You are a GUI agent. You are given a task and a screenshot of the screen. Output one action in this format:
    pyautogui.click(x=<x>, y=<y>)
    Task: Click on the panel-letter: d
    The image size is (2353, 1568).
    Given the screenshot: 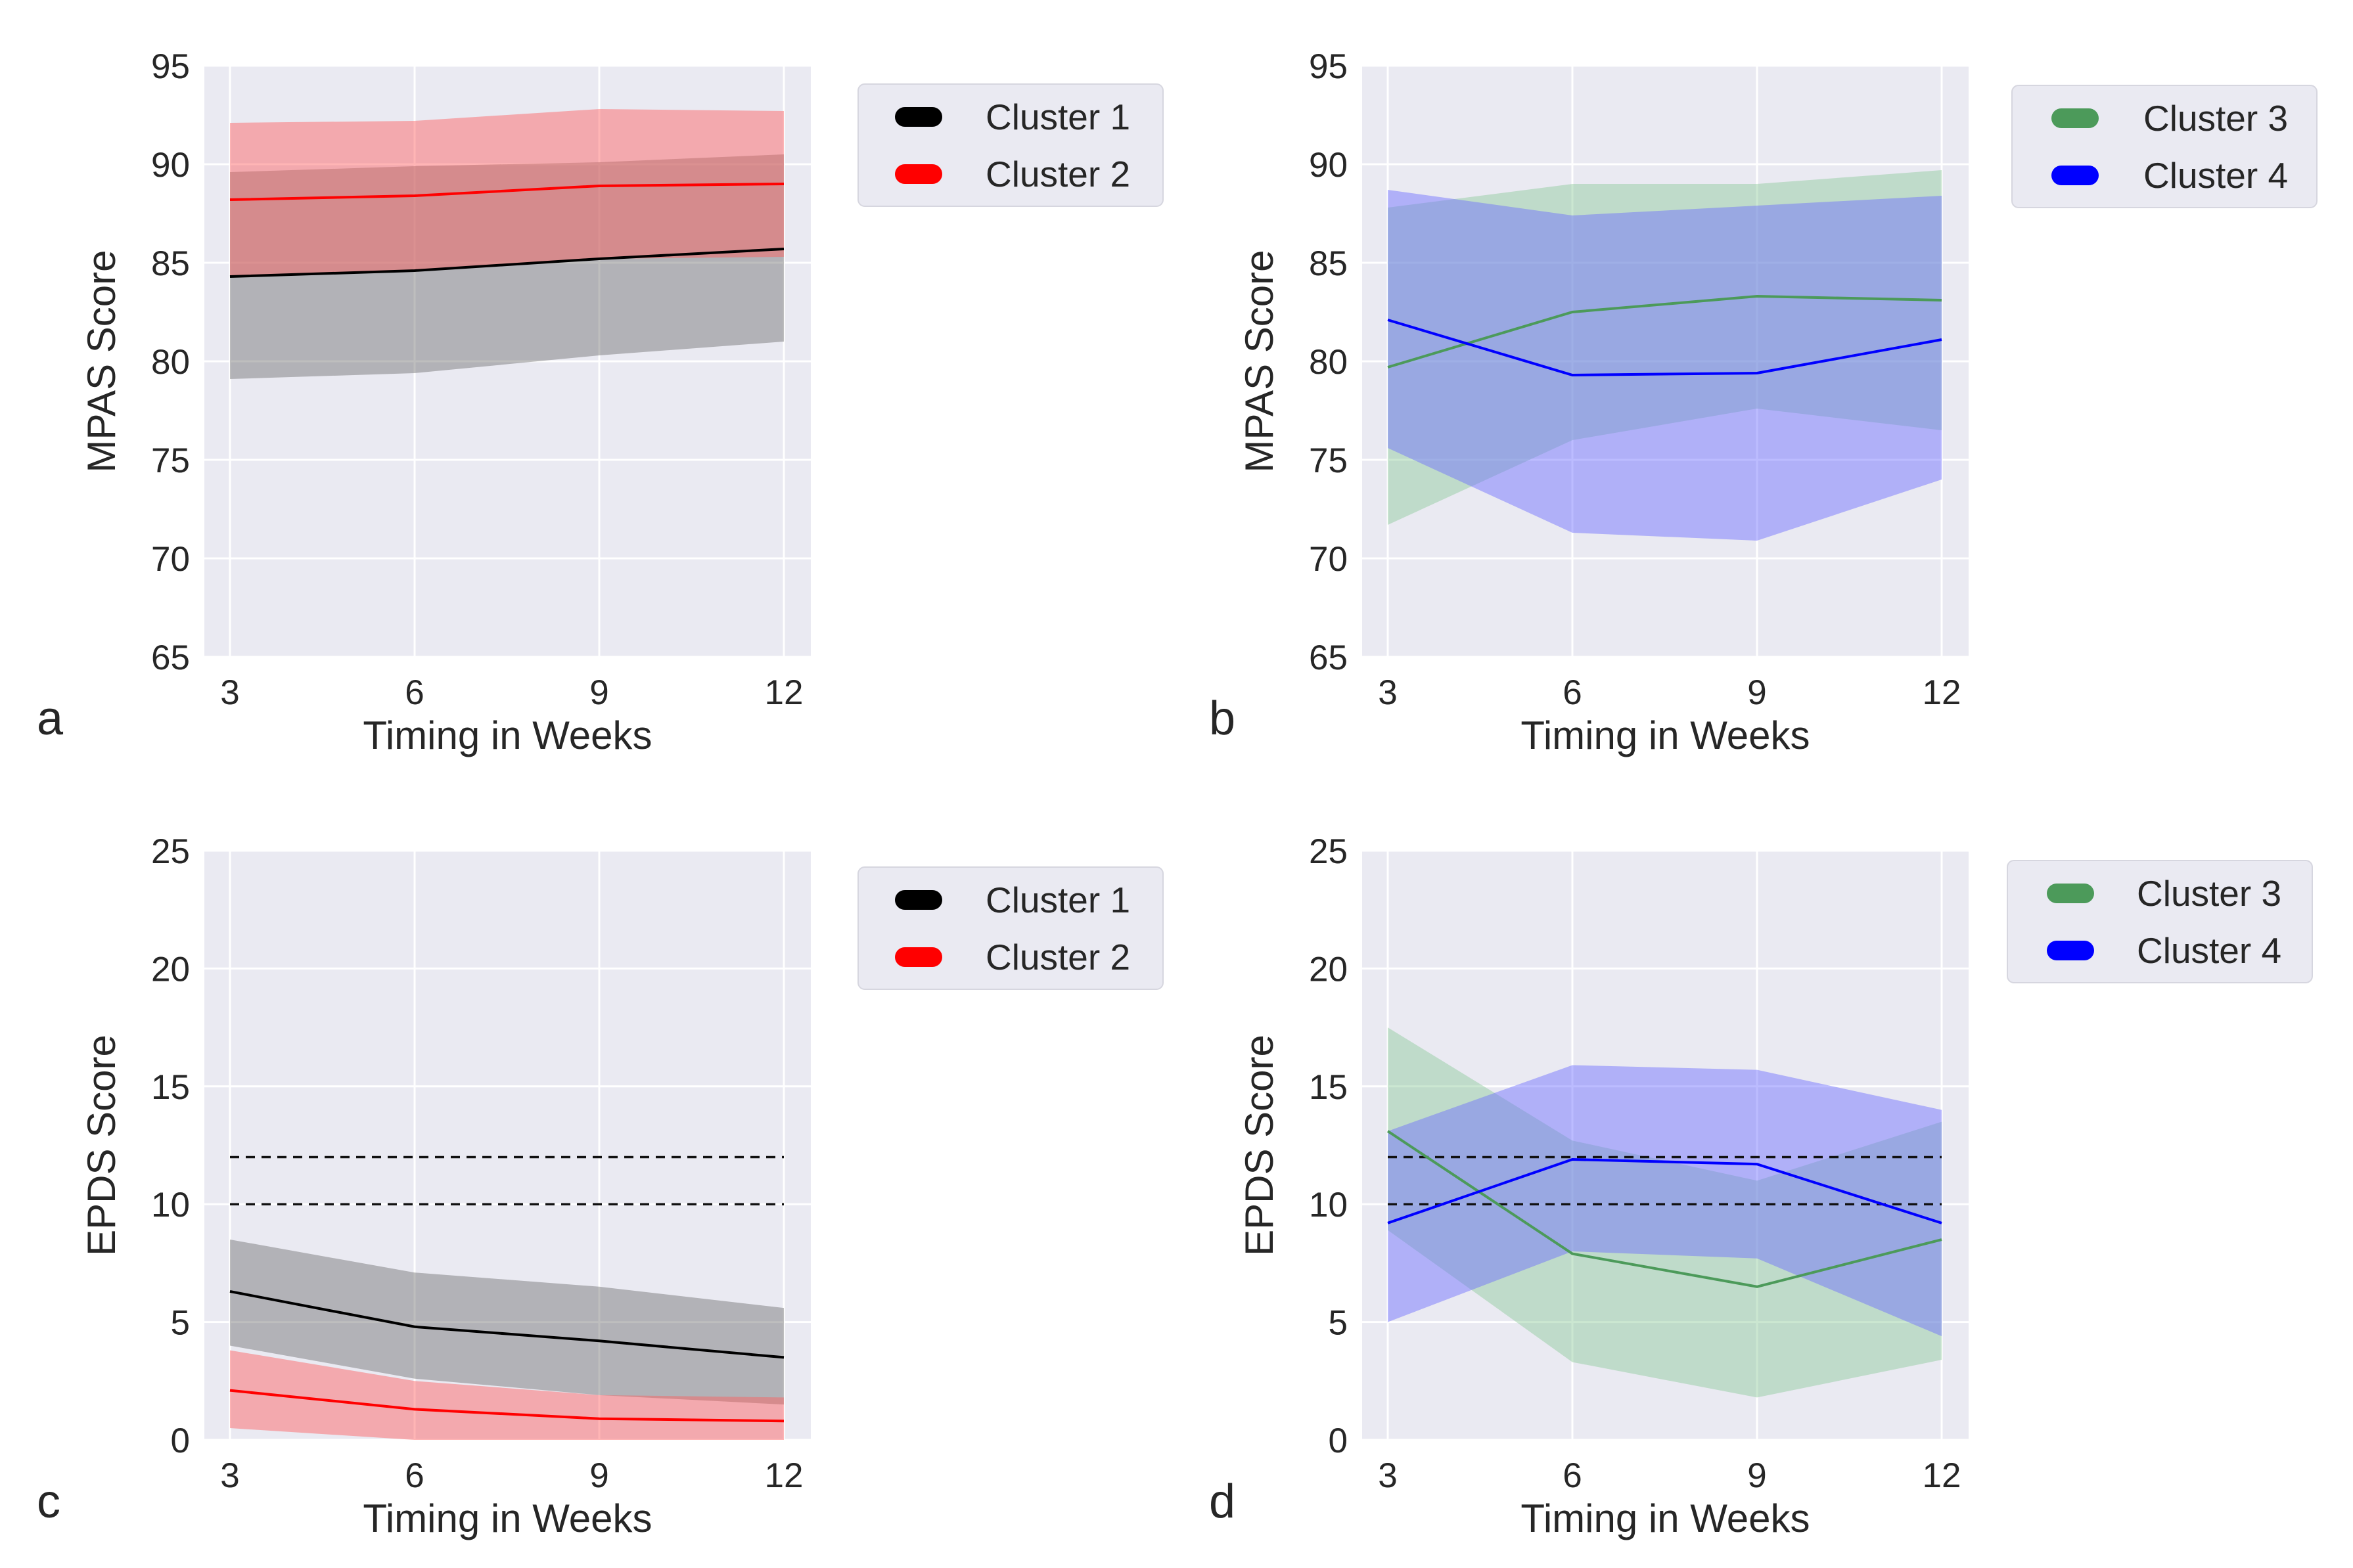 What is the action you would take?
    pyautogui.click(x=1222, y=1501)
    